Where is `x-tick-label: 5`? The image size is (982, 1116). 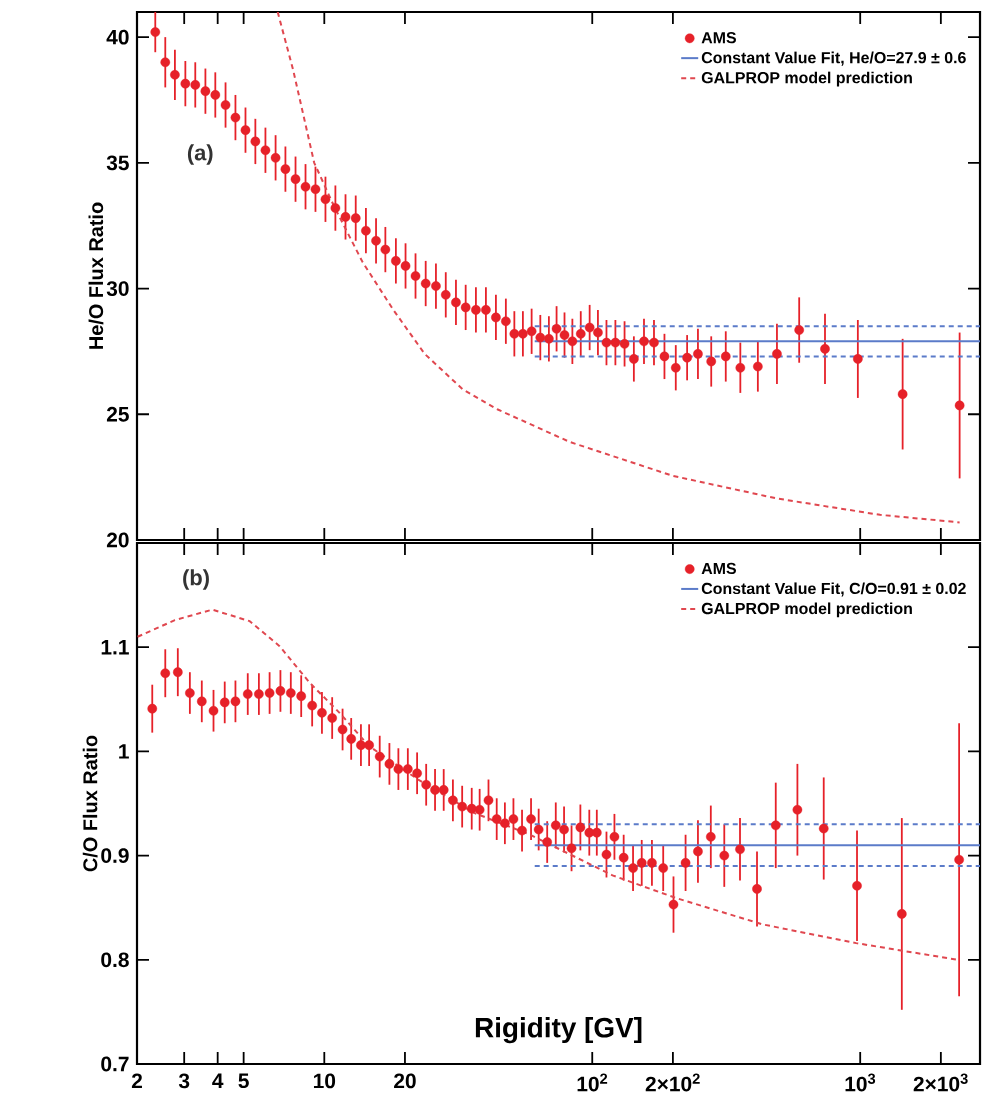 x-tick-label: 5 is located at coordinates (243, 1081).